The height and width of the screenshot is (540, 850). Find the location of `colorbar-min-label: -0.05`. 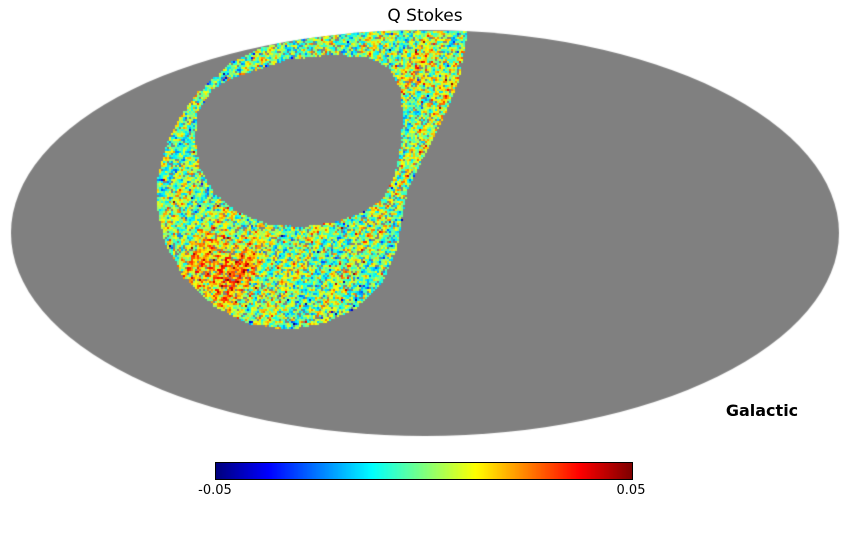

colorbar-min-label: -0.05 is located at coordinates (215, 490).